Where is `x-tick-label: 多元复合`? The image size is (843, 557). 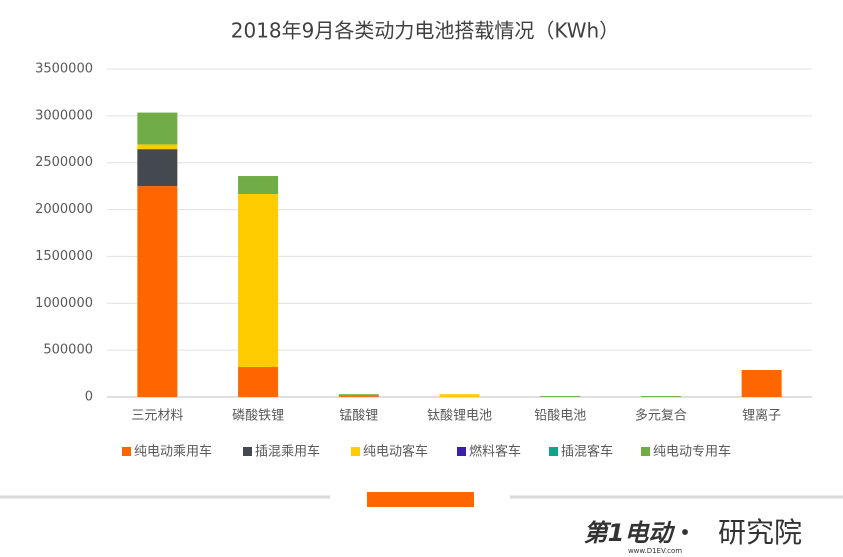 x-tick-label: 多元复合 is located at coordinates (661, 416).